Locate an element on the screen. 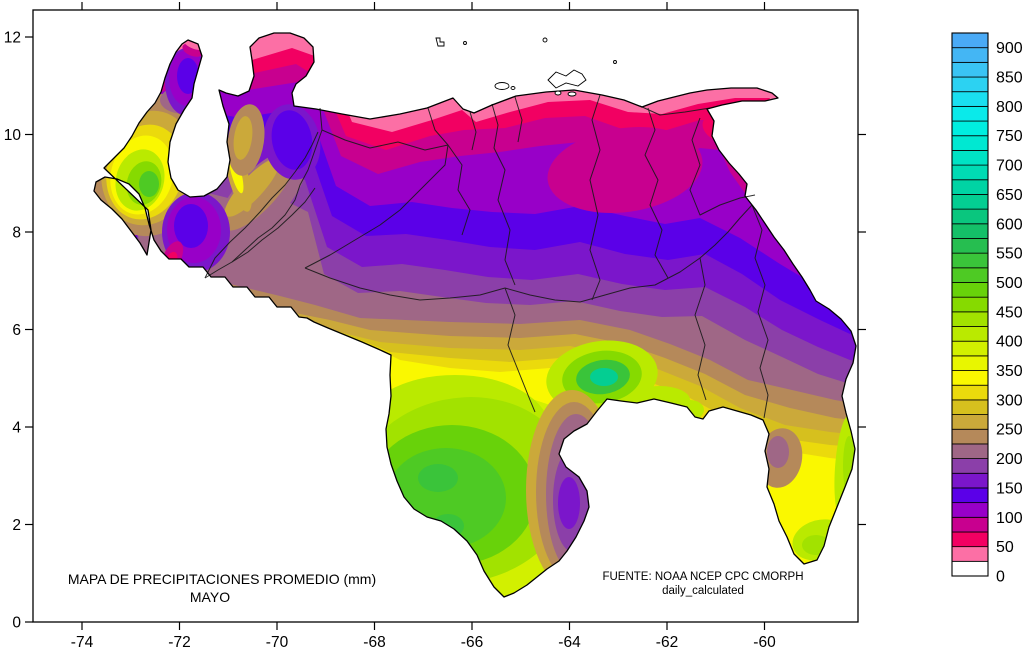 The width and height of the screenshot is (1024, 656). y-axis-tick-label: 8 is located at coordinates (16, 233).